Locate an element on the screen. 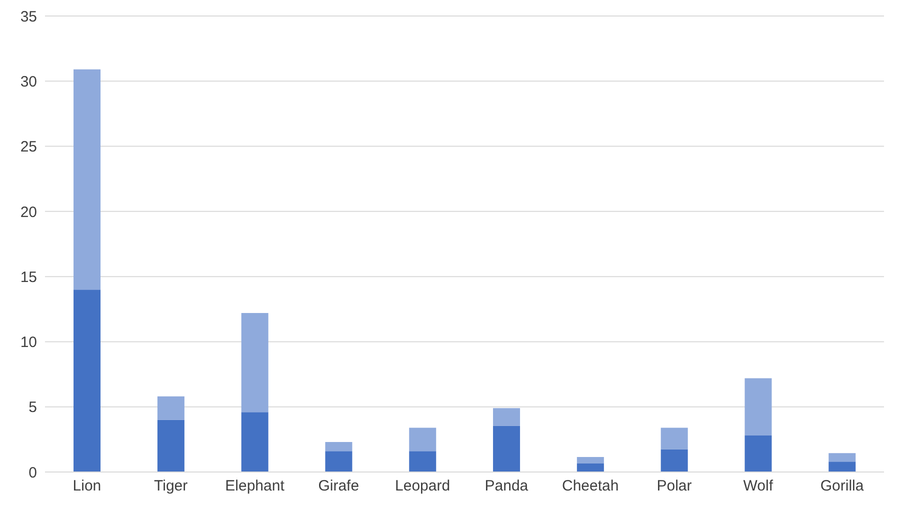 The image size is (900, 506). x-tick-label: Cheetah is located at coordinates (590, 486).